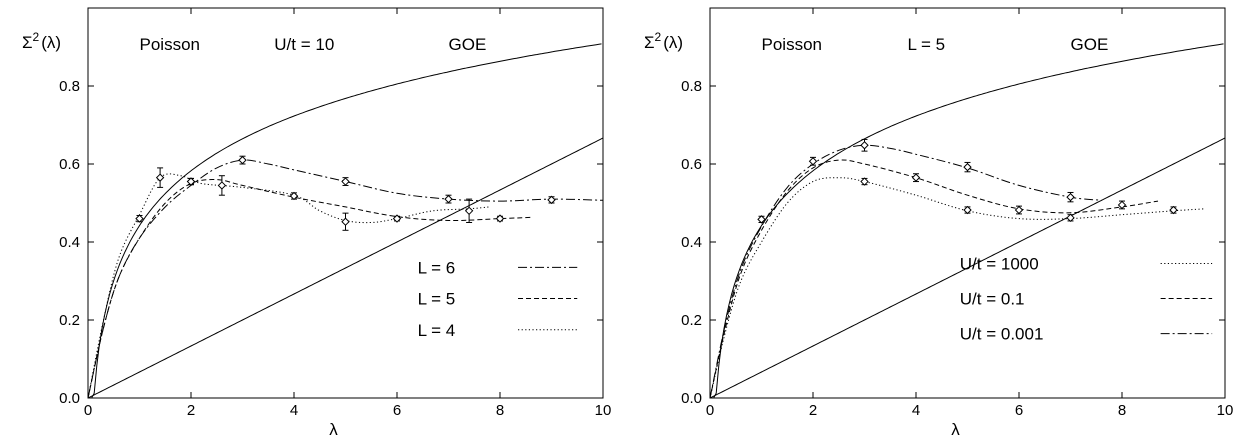 The image size is (1255, 448). I want to click on legend: L = 6 L = 5 L = 4, so click(498, 299).